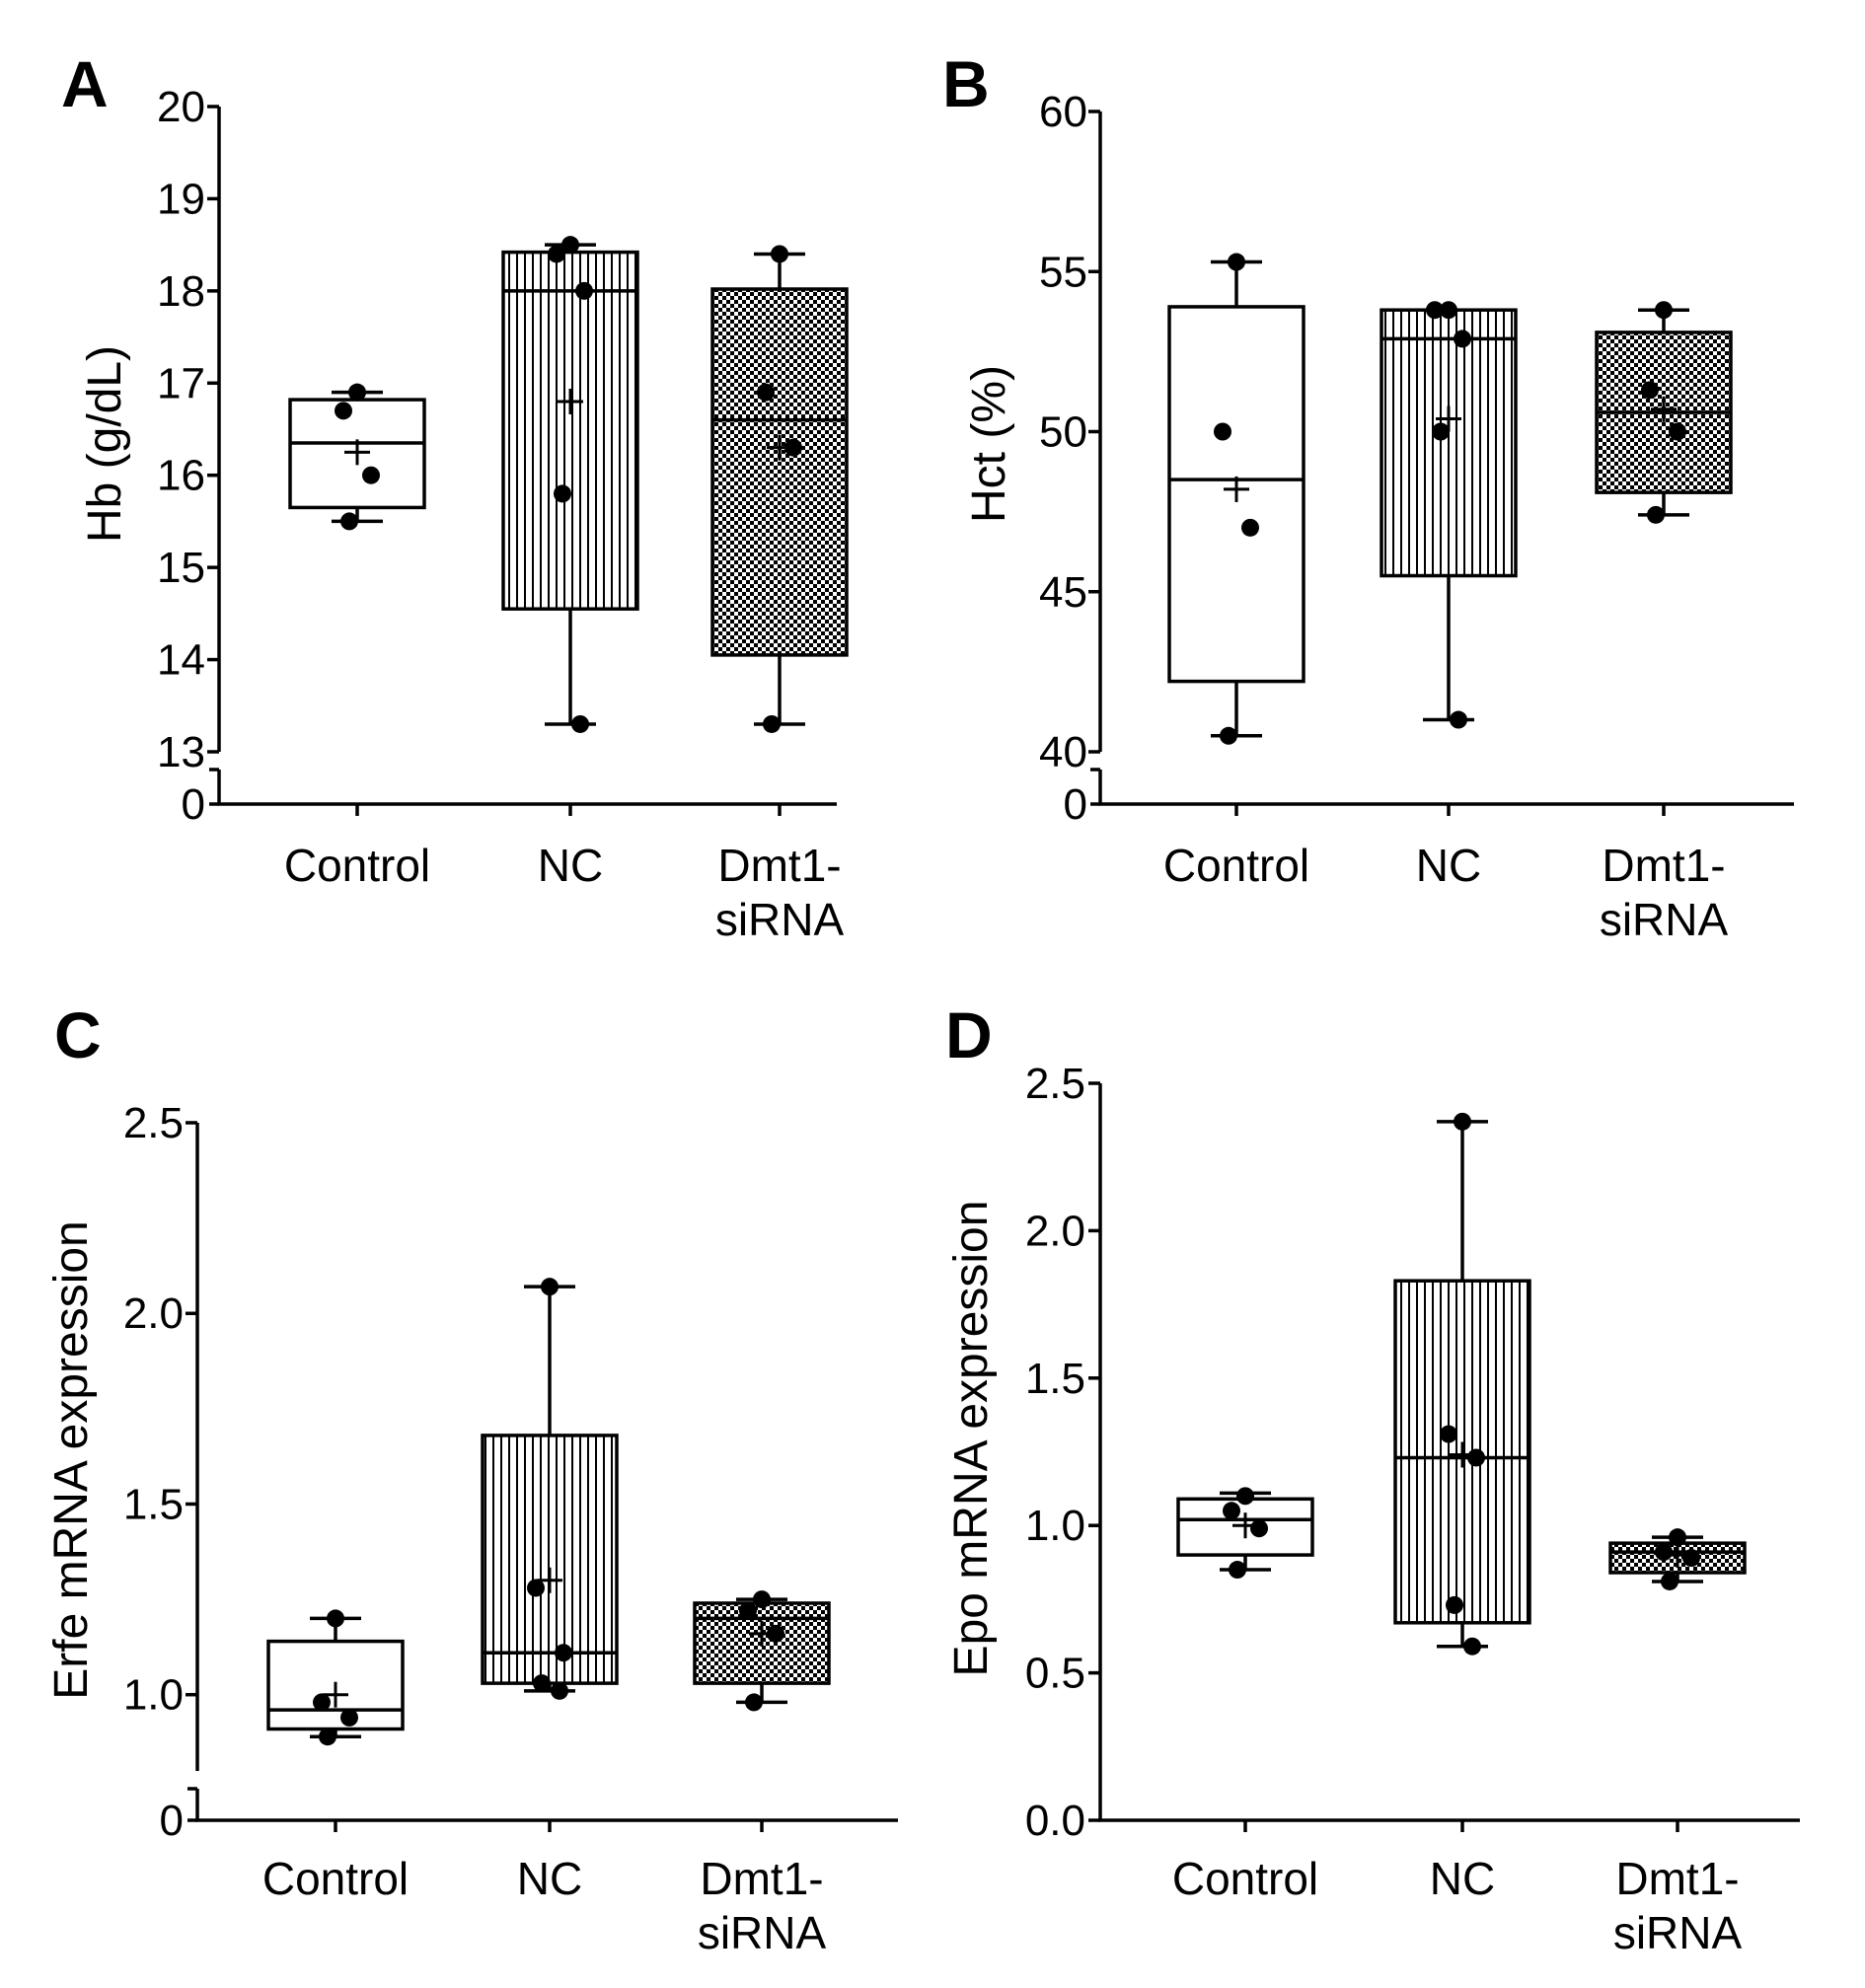 The height and width of the screenshot is (1988, 1865). What do you see at coordinates (181, 291) in the screenshot?
I see `y-tick-label: 18` at bounding box center [181, 291].